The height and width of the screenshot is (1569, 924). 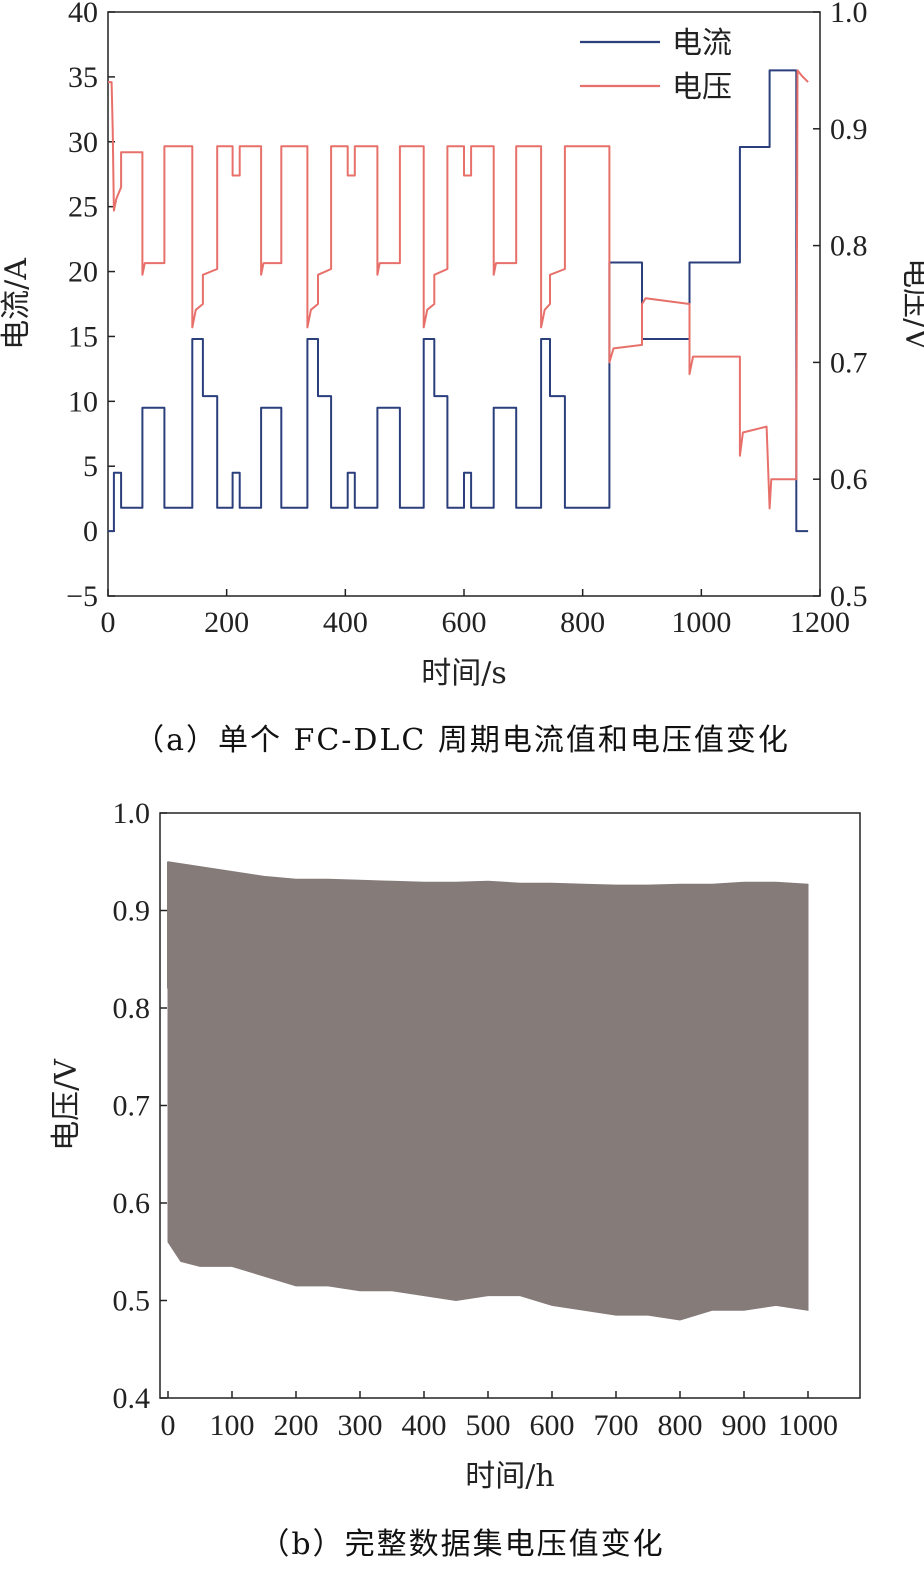 What do you see at coordinates (702, 43) in the screenshot?
I see `legend-current-label: 电流` at bounding box center [702, 43].